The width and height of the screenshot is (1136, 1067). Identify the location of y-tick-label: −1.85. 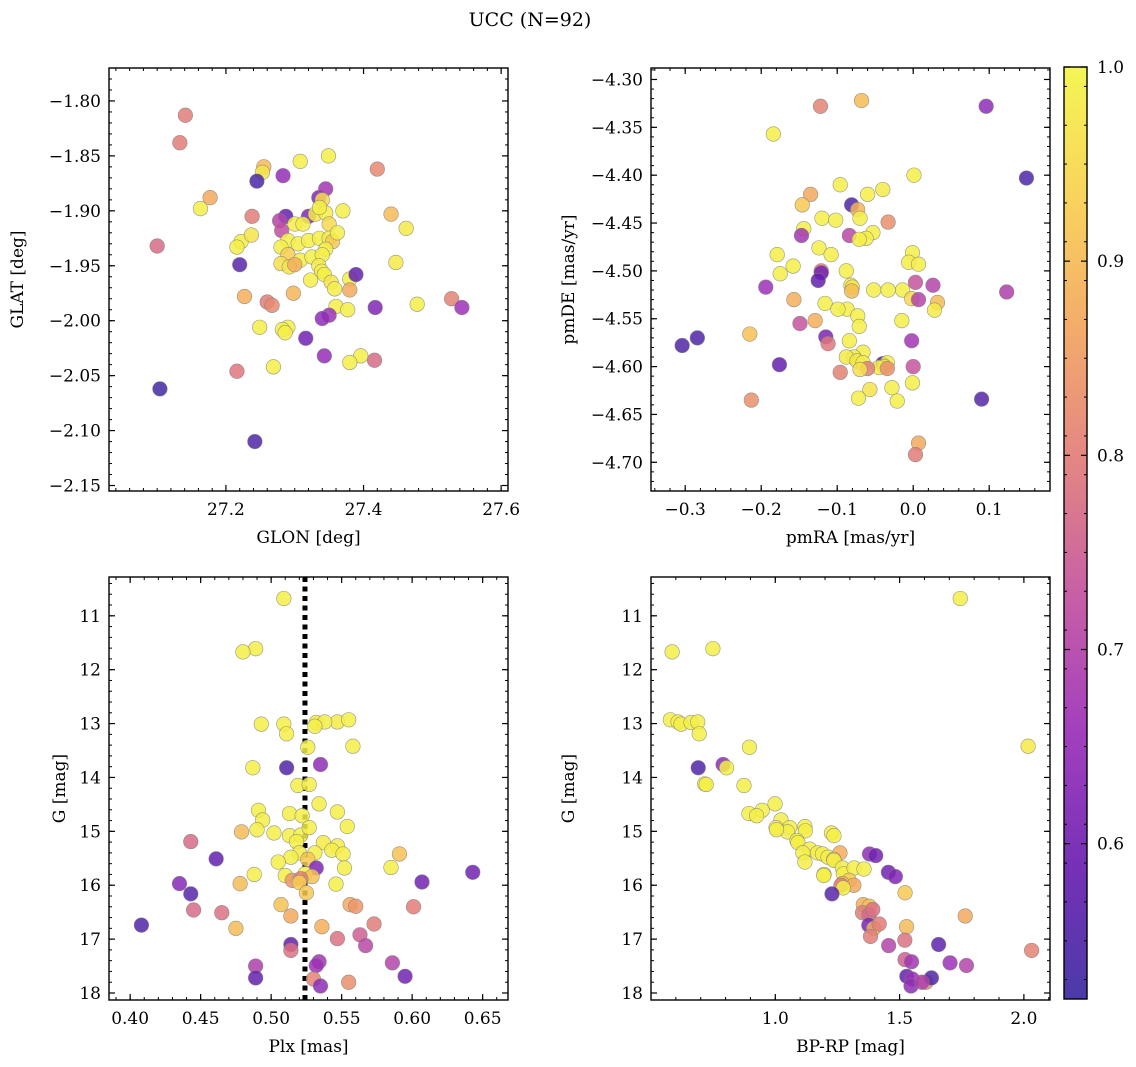
(75, 157).